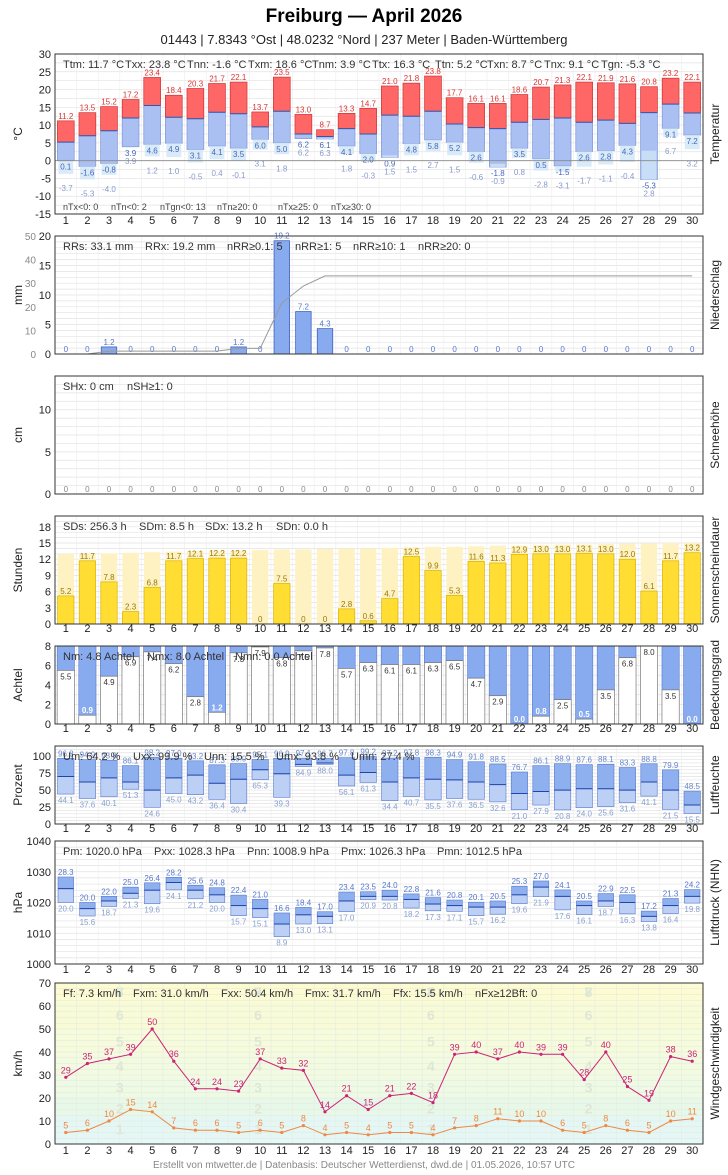 Image resolution: width=728 pixels, height=1175 pixels. What do you see at coordinates (48, 495) in the screenshot?
I see `snow-ytick-label: 0` at bounding box center [48, 495].